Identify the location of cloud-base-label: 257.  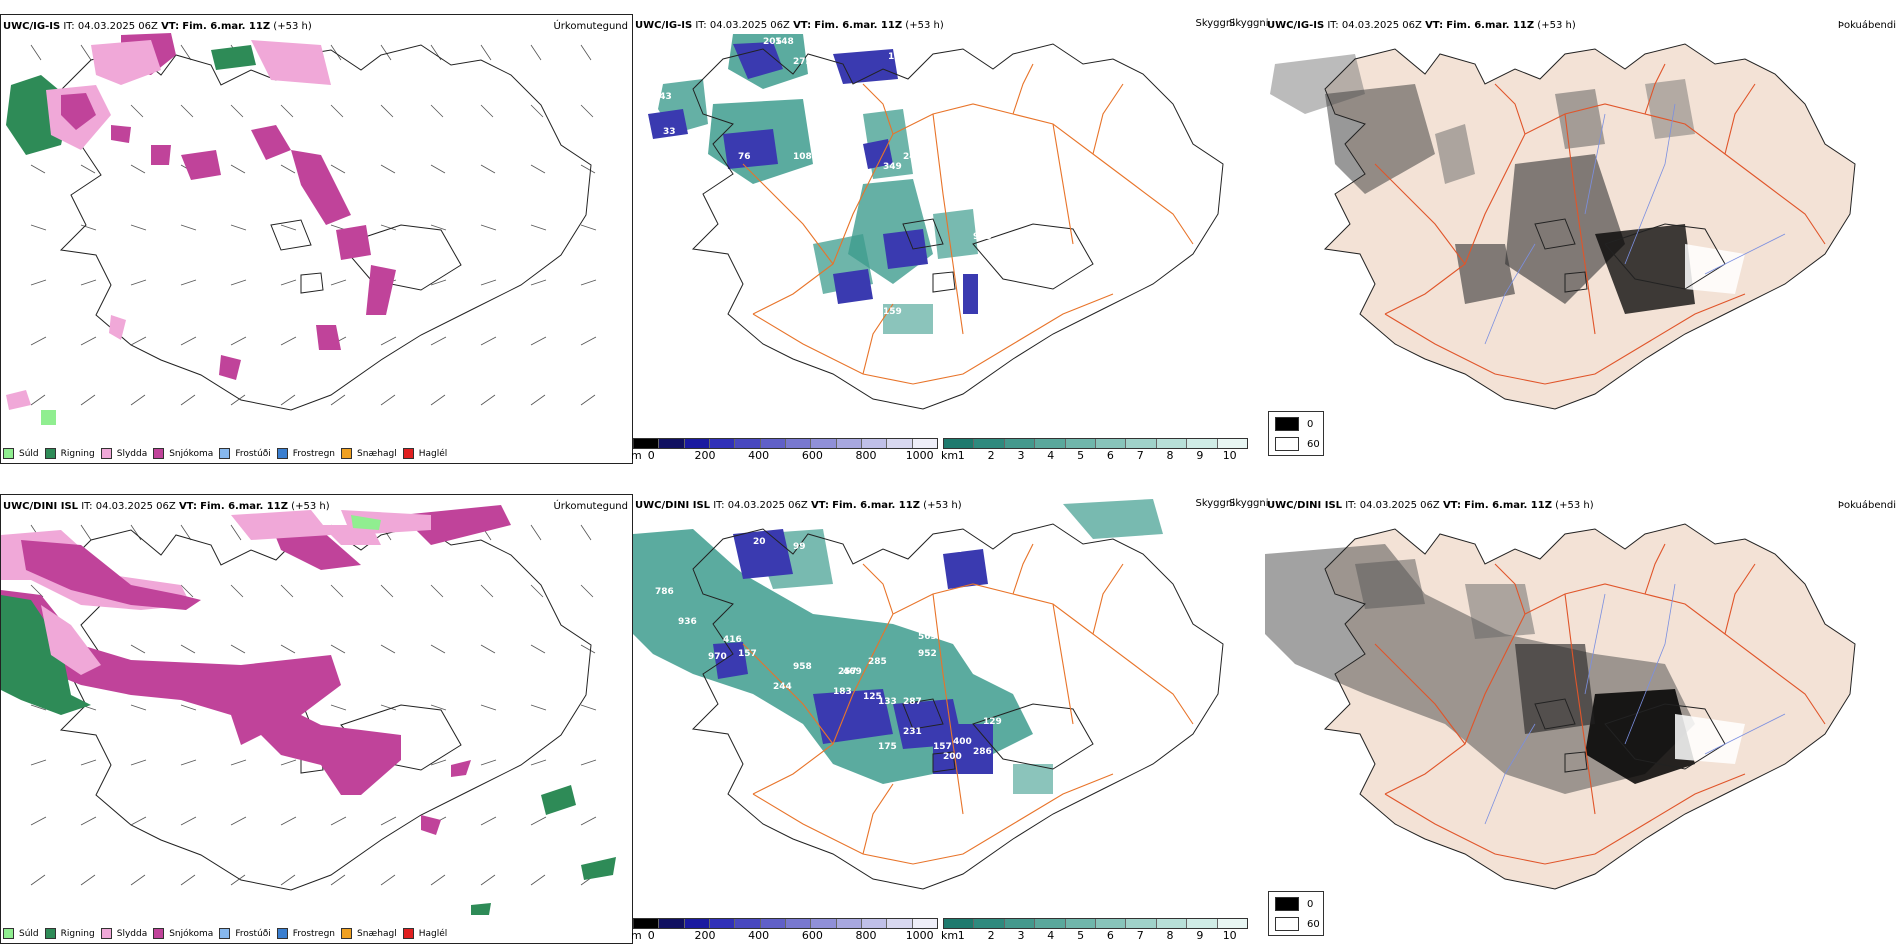
(847, 672).